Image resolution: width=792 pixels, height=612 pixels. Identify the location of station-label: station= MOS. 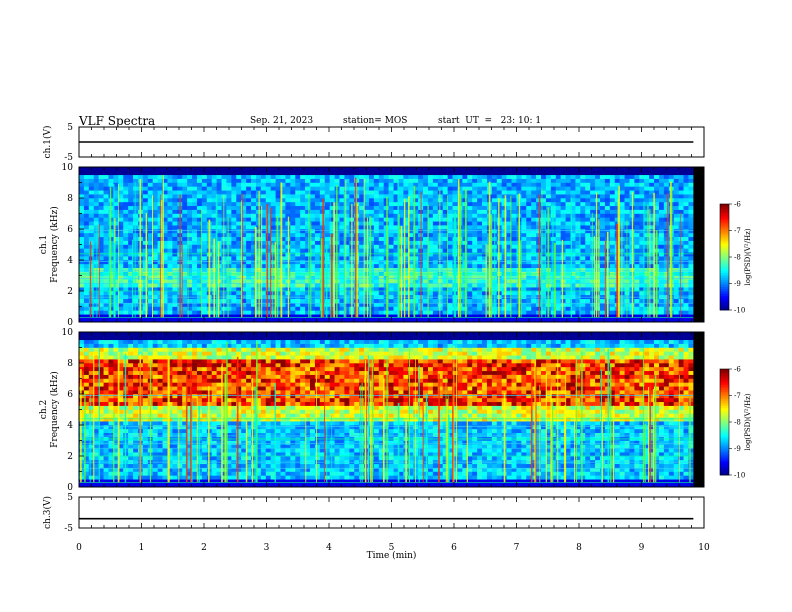
(375, 121).